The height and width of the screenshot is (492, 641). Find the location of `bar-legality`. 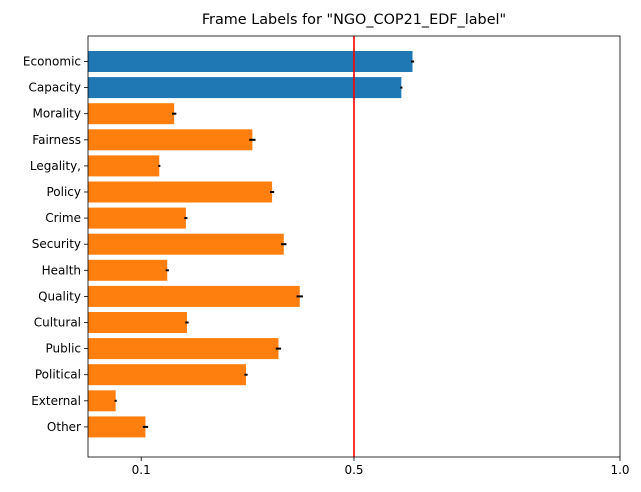

bar-legality is located at coordinates (124, 166).